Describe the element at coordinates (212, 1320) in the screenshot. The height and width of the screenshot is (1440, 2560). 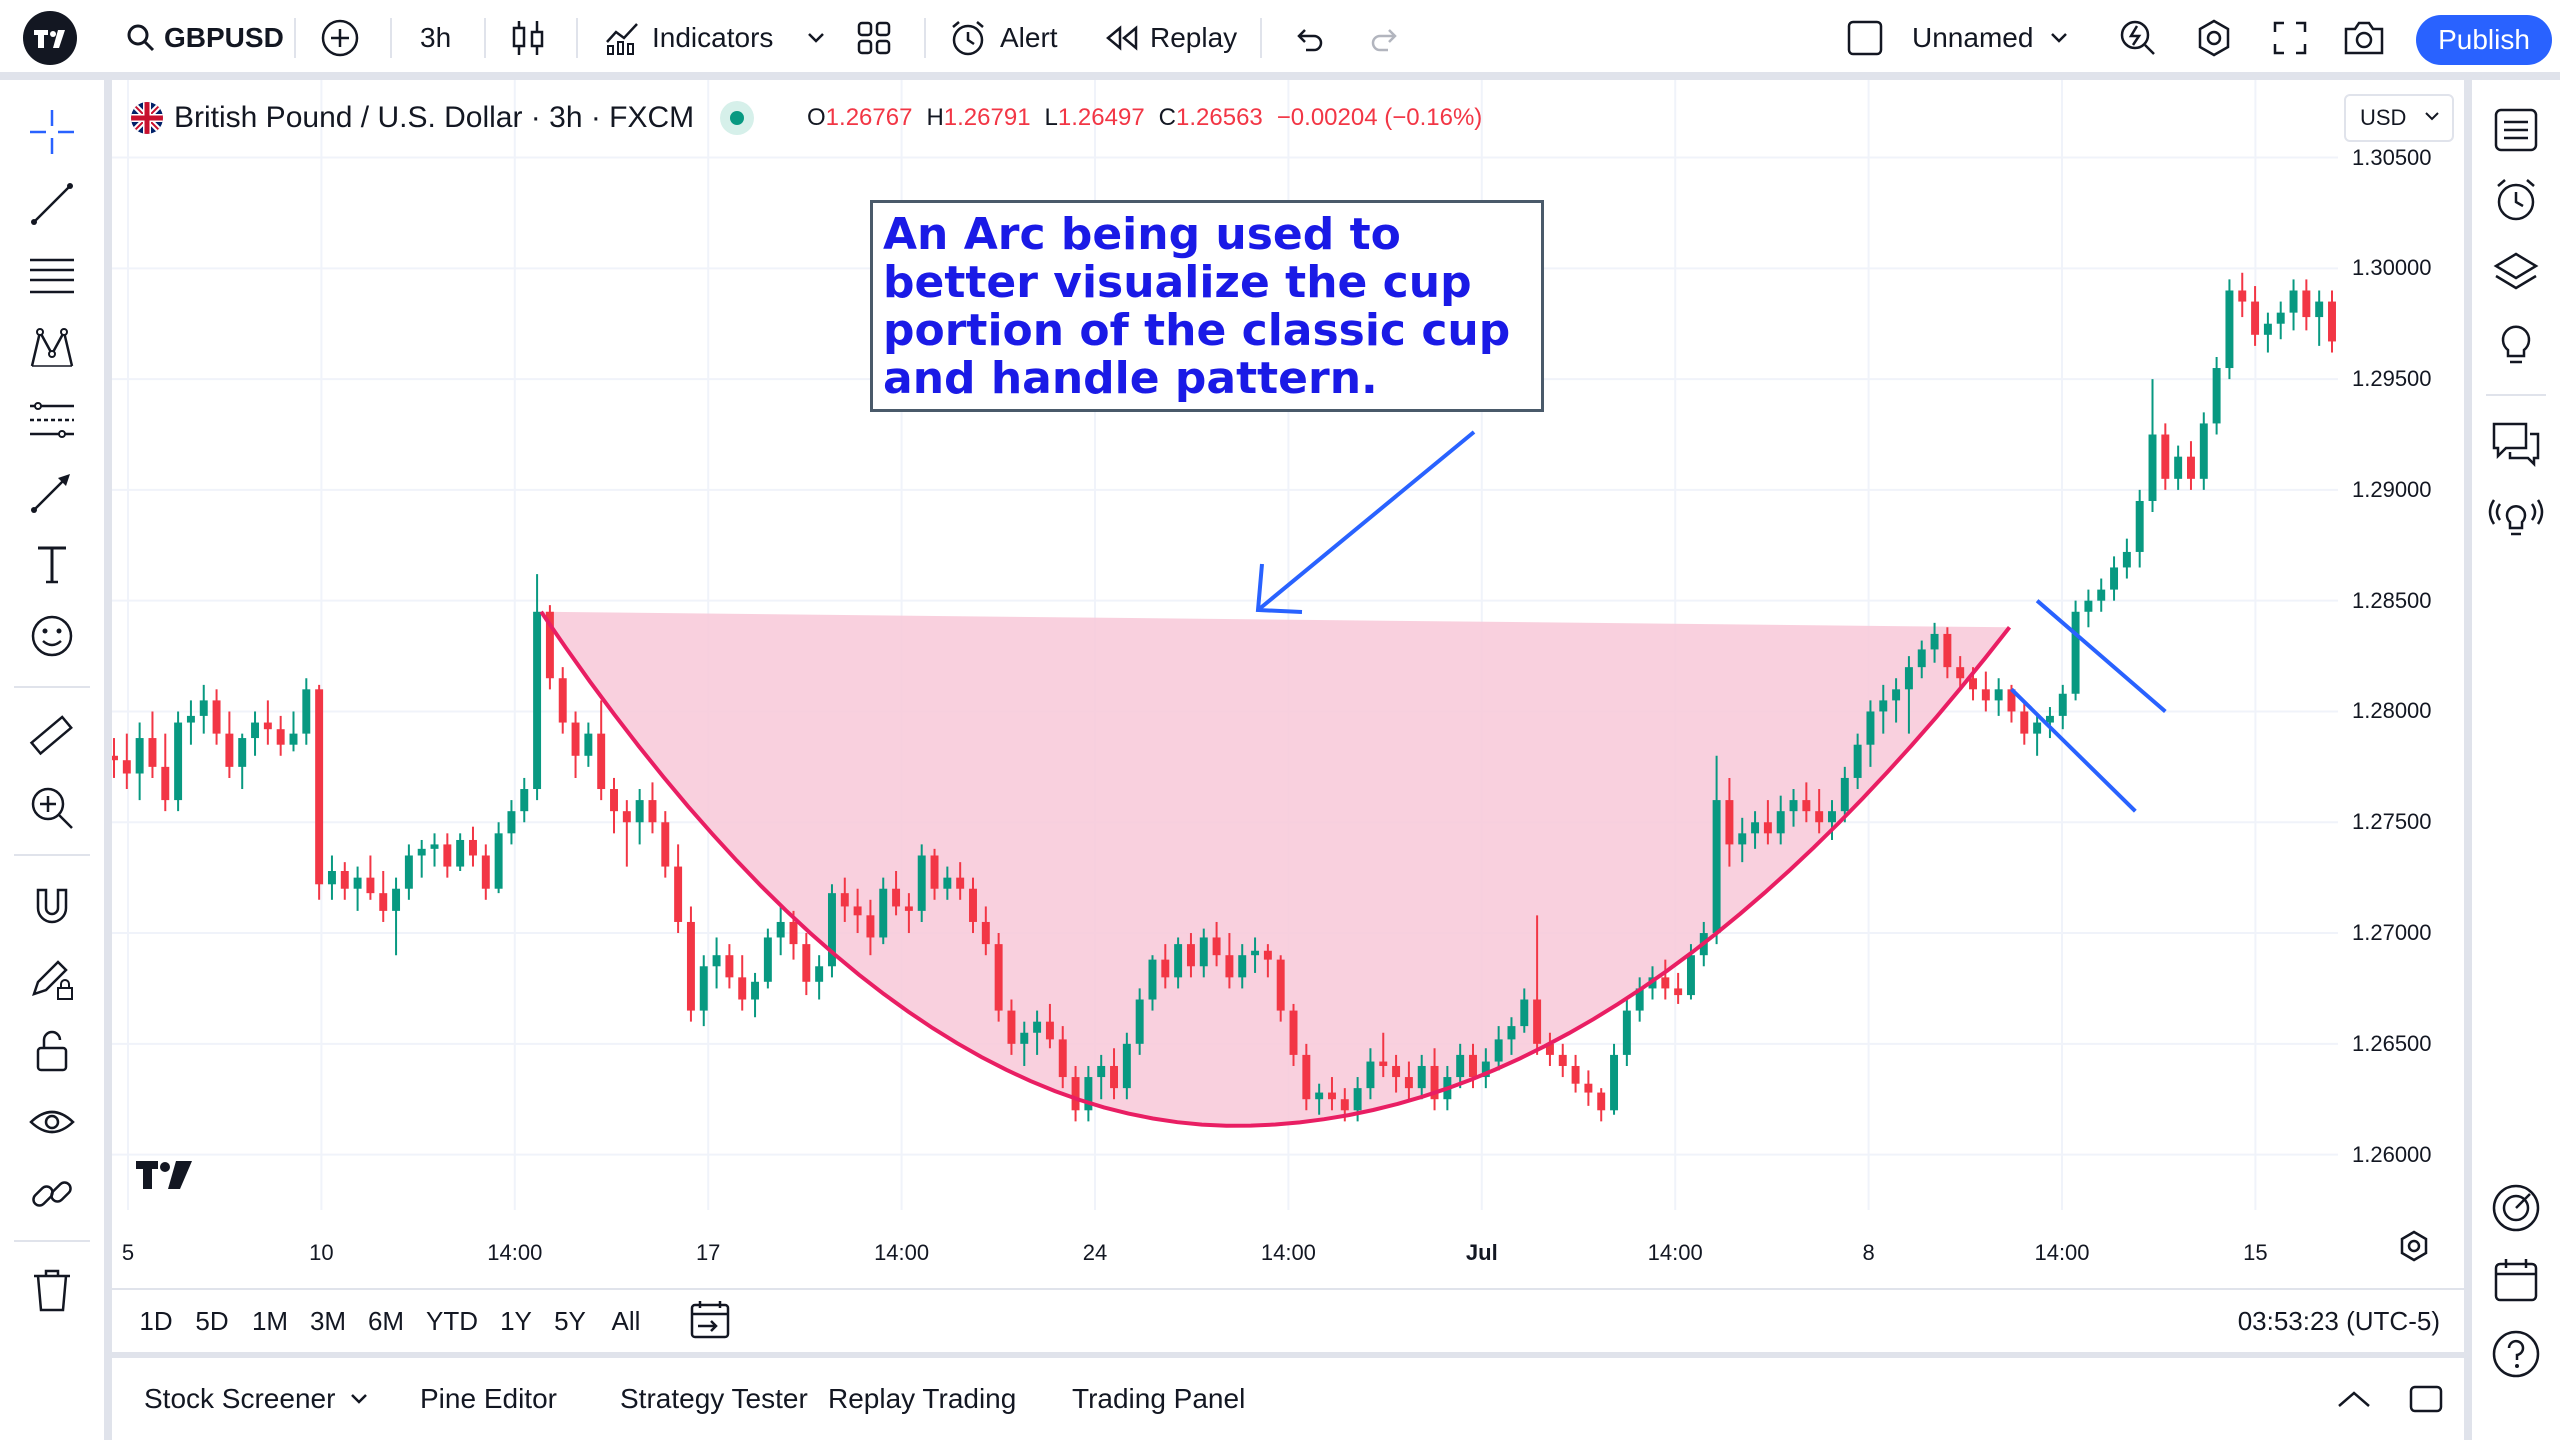
I see `range-5d: 5D` at that location.